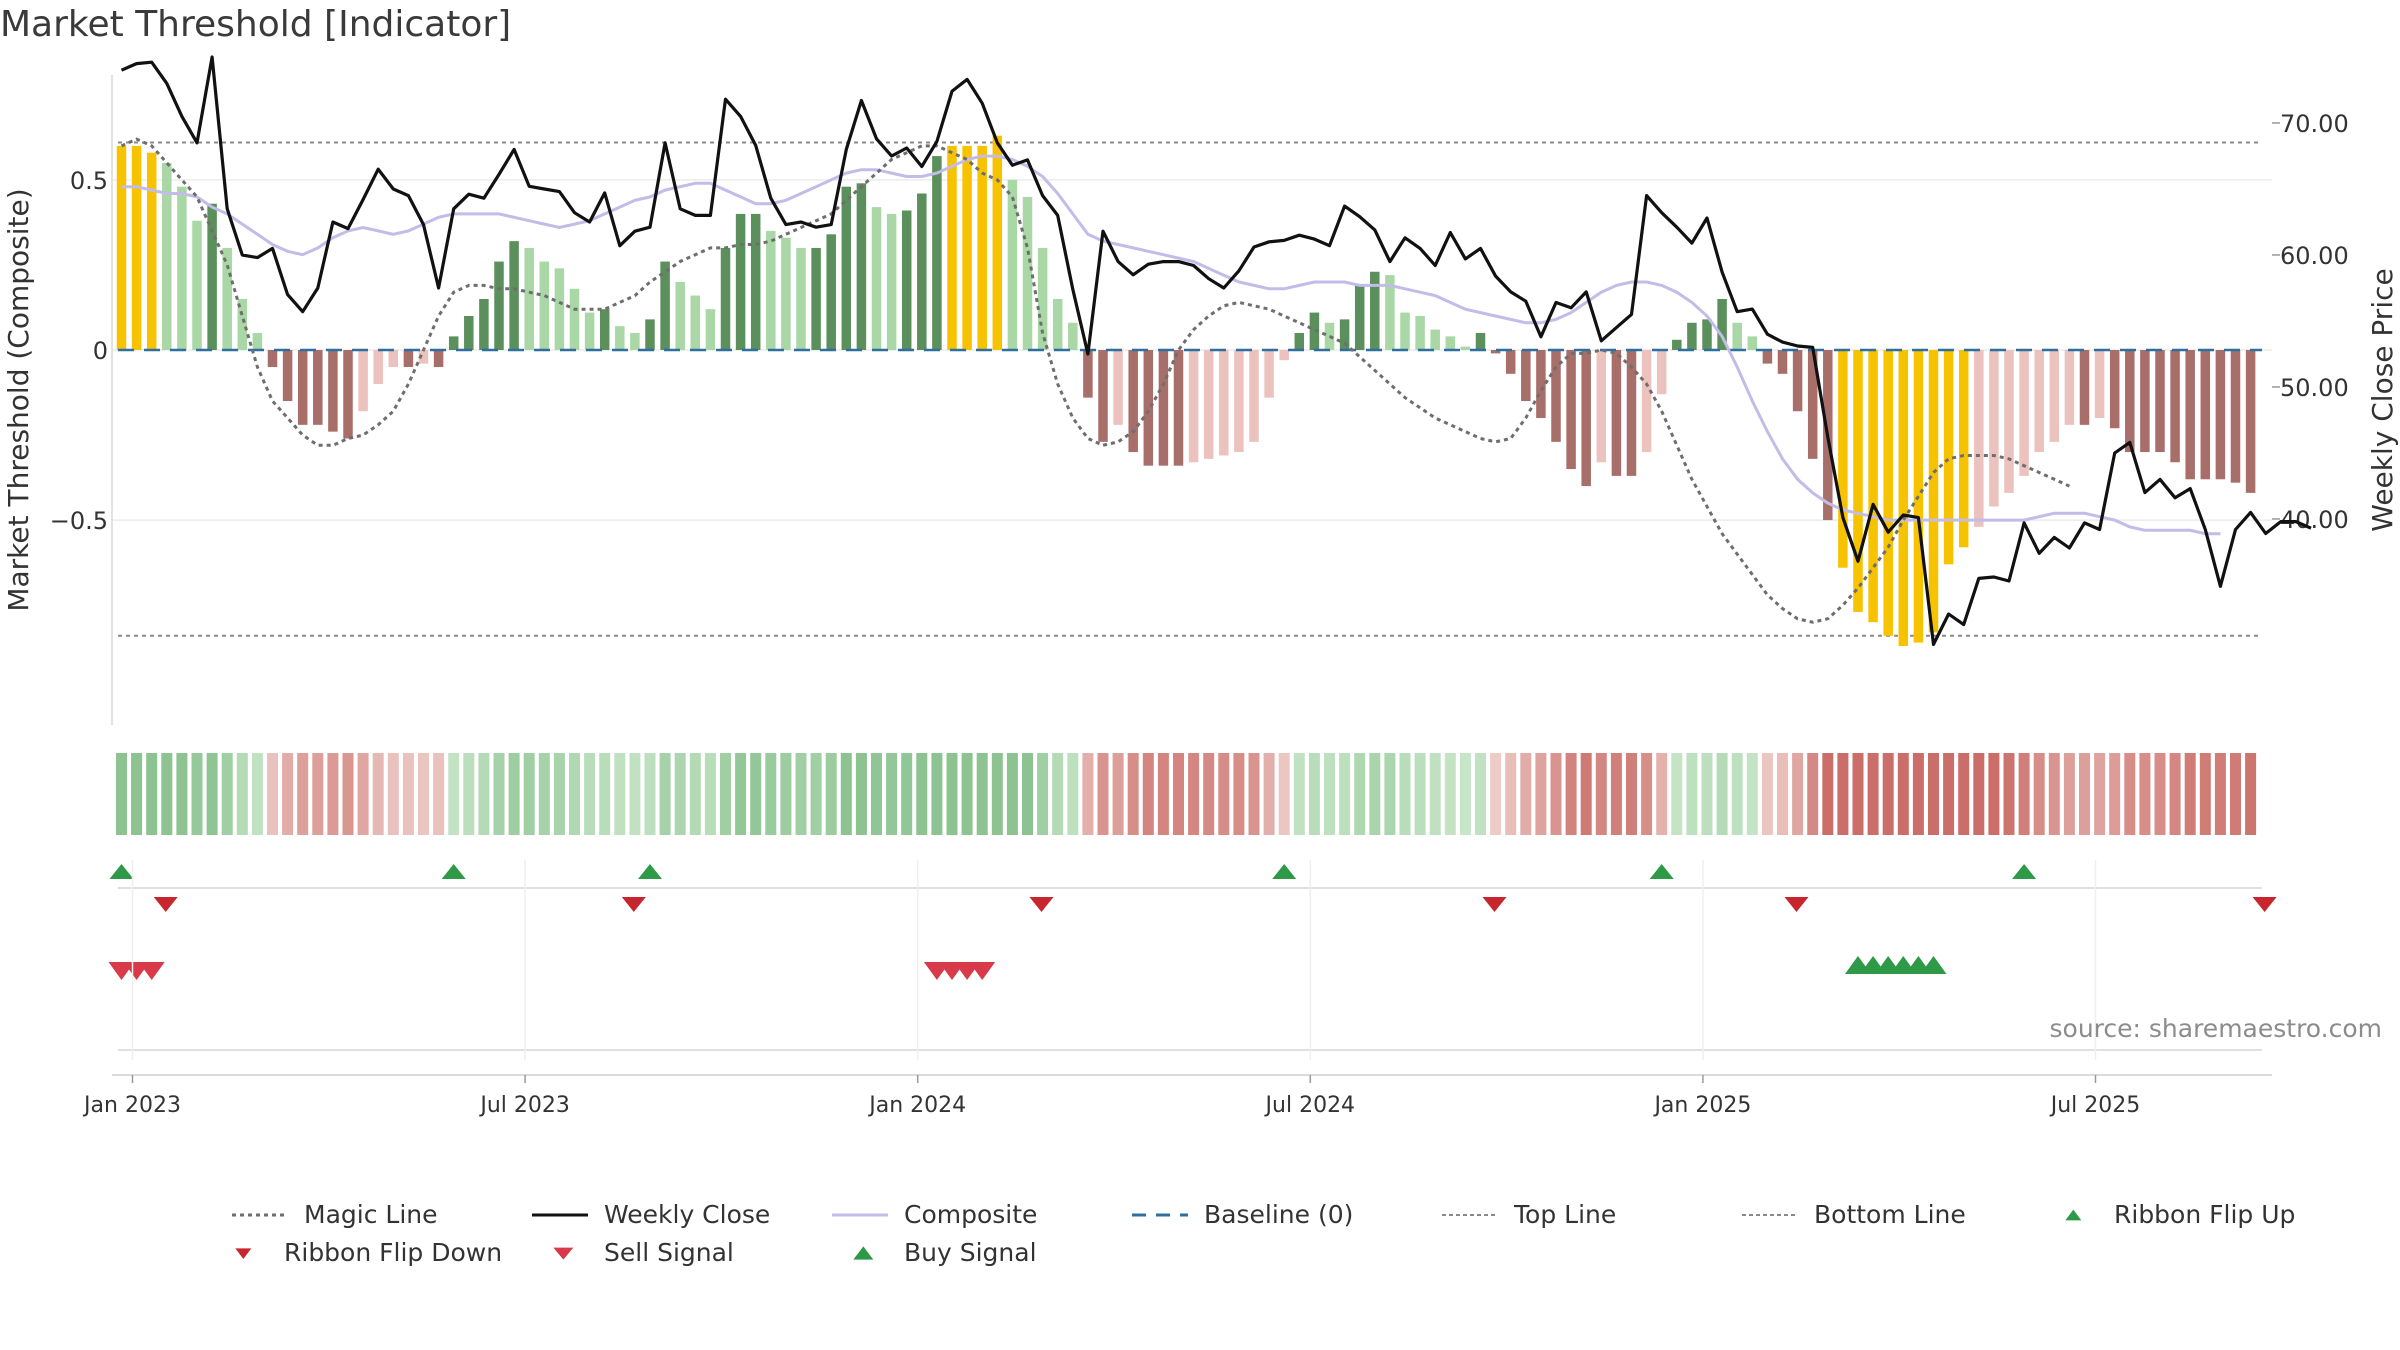 This screenshot has height=1350, width=2400. Describe the element at coordinates (131, 1105) in the screenshot. I see `x-tick-label: Jan 2023` at that location.